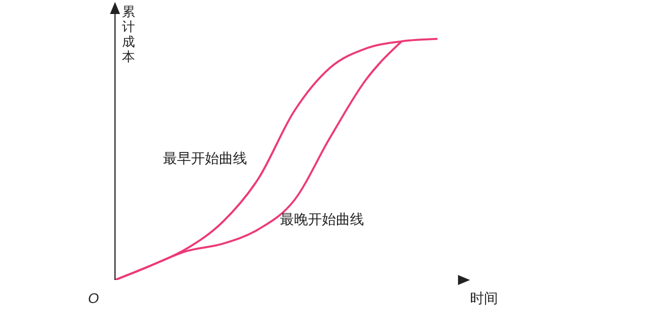  What do you see at coordinates (484, 299) in the screenshot?
I see `x-axis-title: 时间` at bounding box center [484, 299].